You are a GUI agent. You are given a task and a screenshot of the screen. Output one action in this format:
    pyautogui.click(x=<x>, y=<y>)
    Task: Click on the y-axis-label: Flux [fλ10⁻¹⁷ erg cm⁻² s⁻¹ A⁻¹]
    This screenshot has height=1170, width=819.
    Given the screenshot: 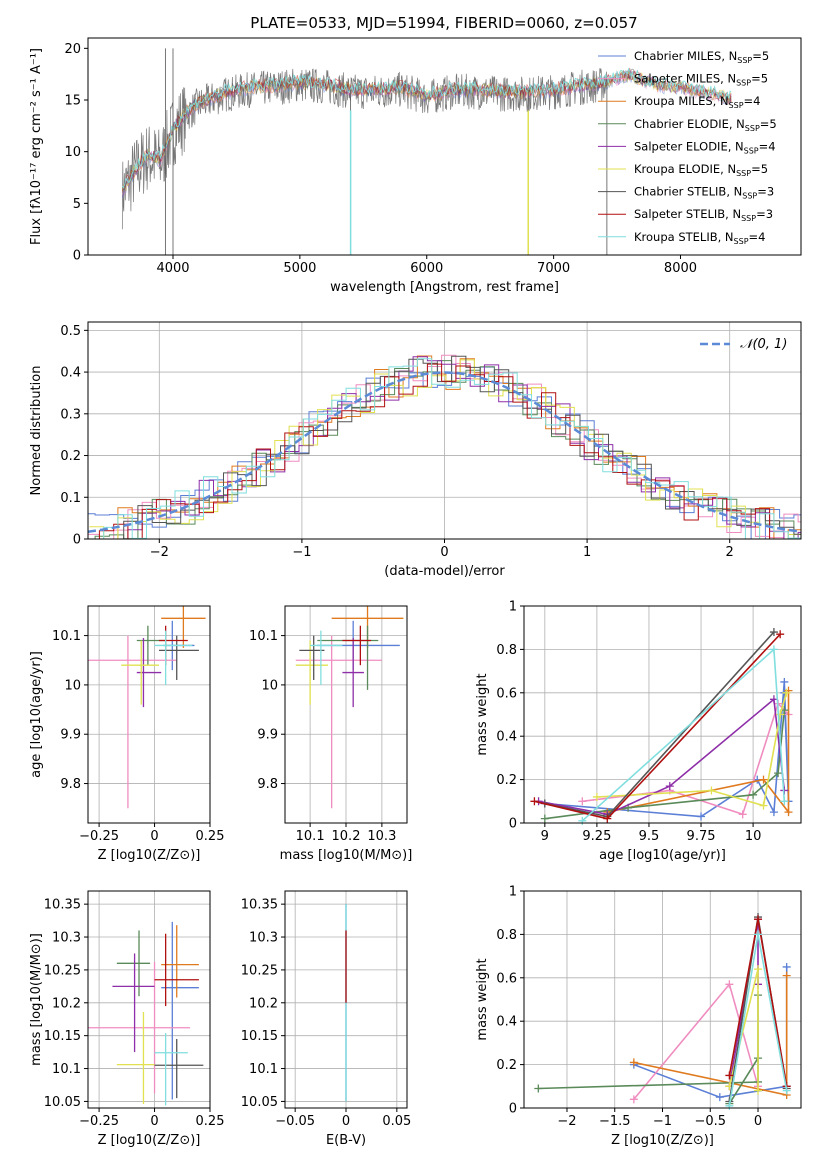 What is the action you would take?
    pyautogui.click(x=36, y=146)
    